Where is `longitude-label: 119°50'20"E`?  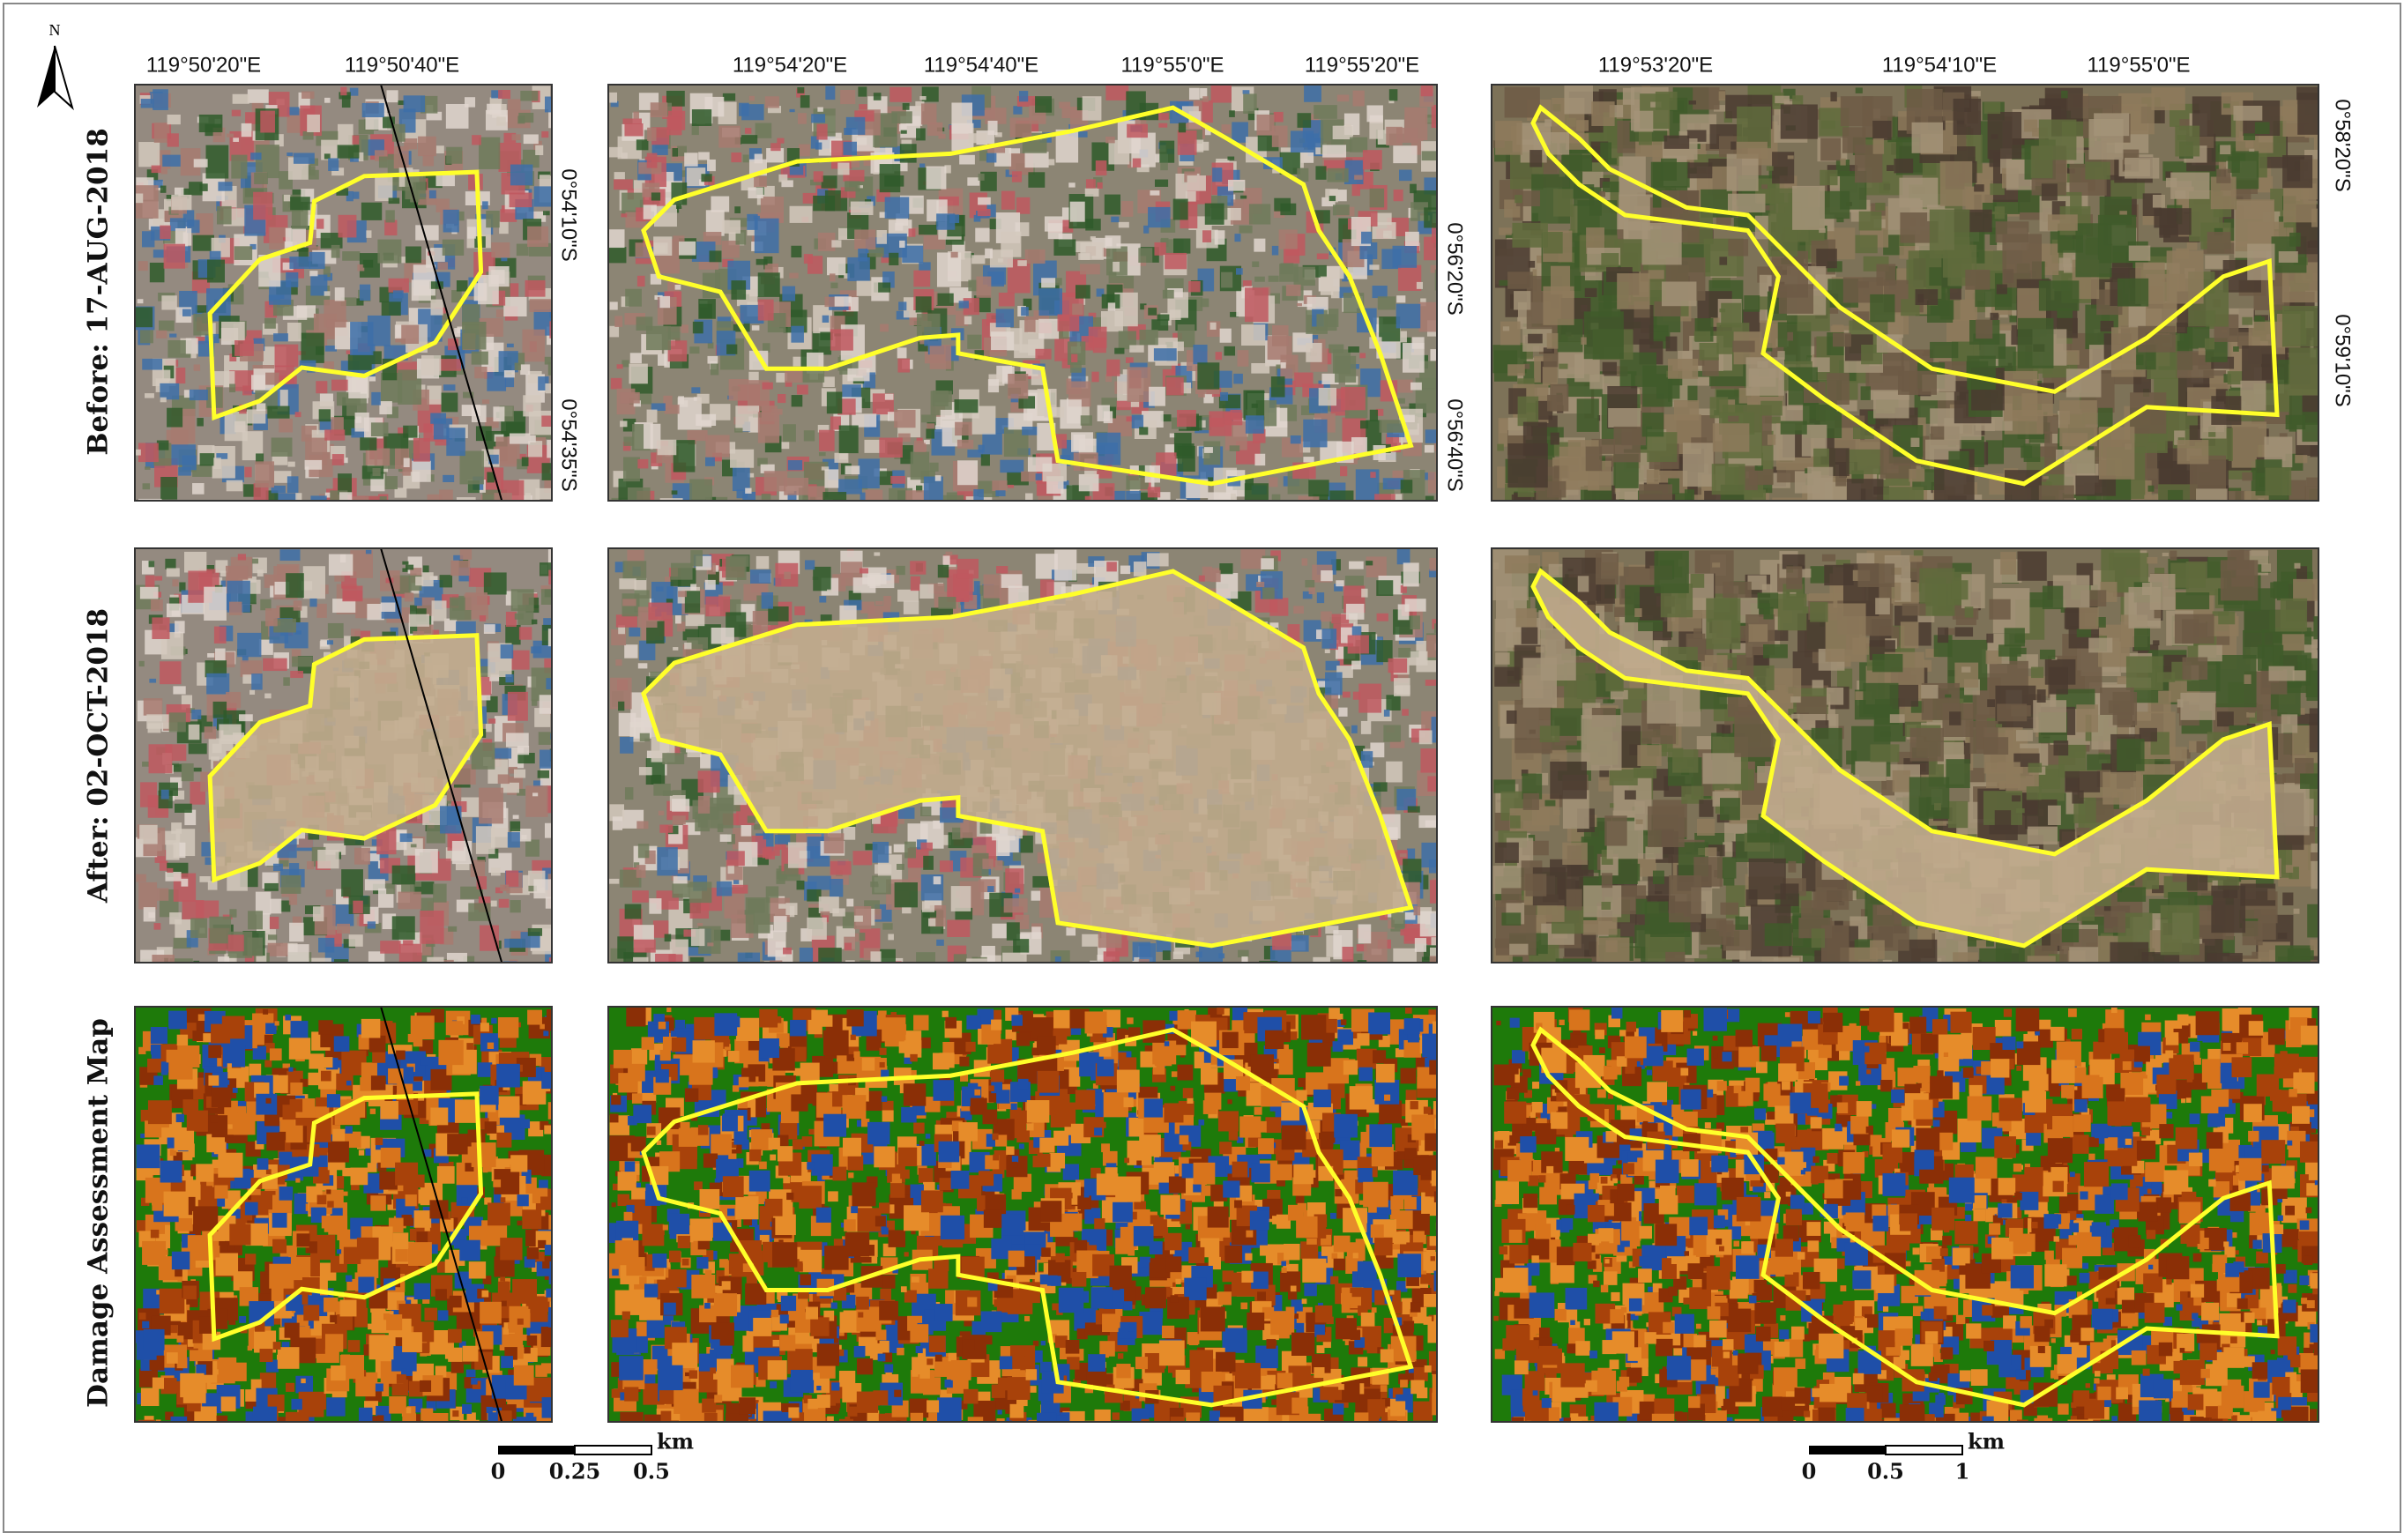
longitude-label: 119°50'20"E is located at coordinates (204, 65).